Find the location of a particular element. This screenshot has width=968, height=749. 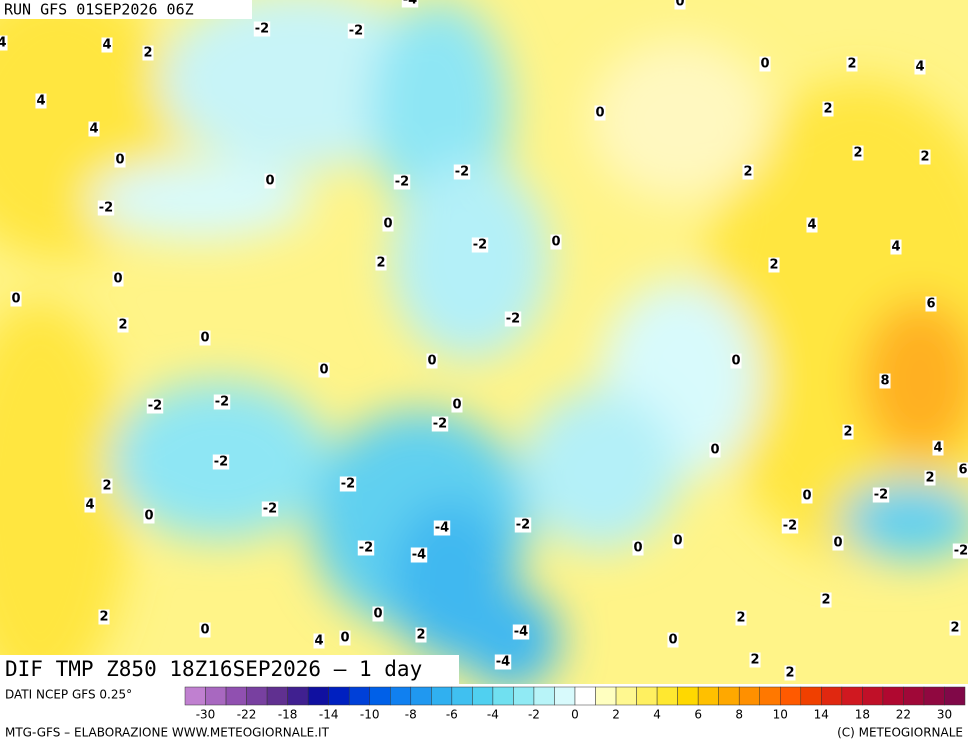

colorbar-label: 10 is located at coordinates (780, 715).